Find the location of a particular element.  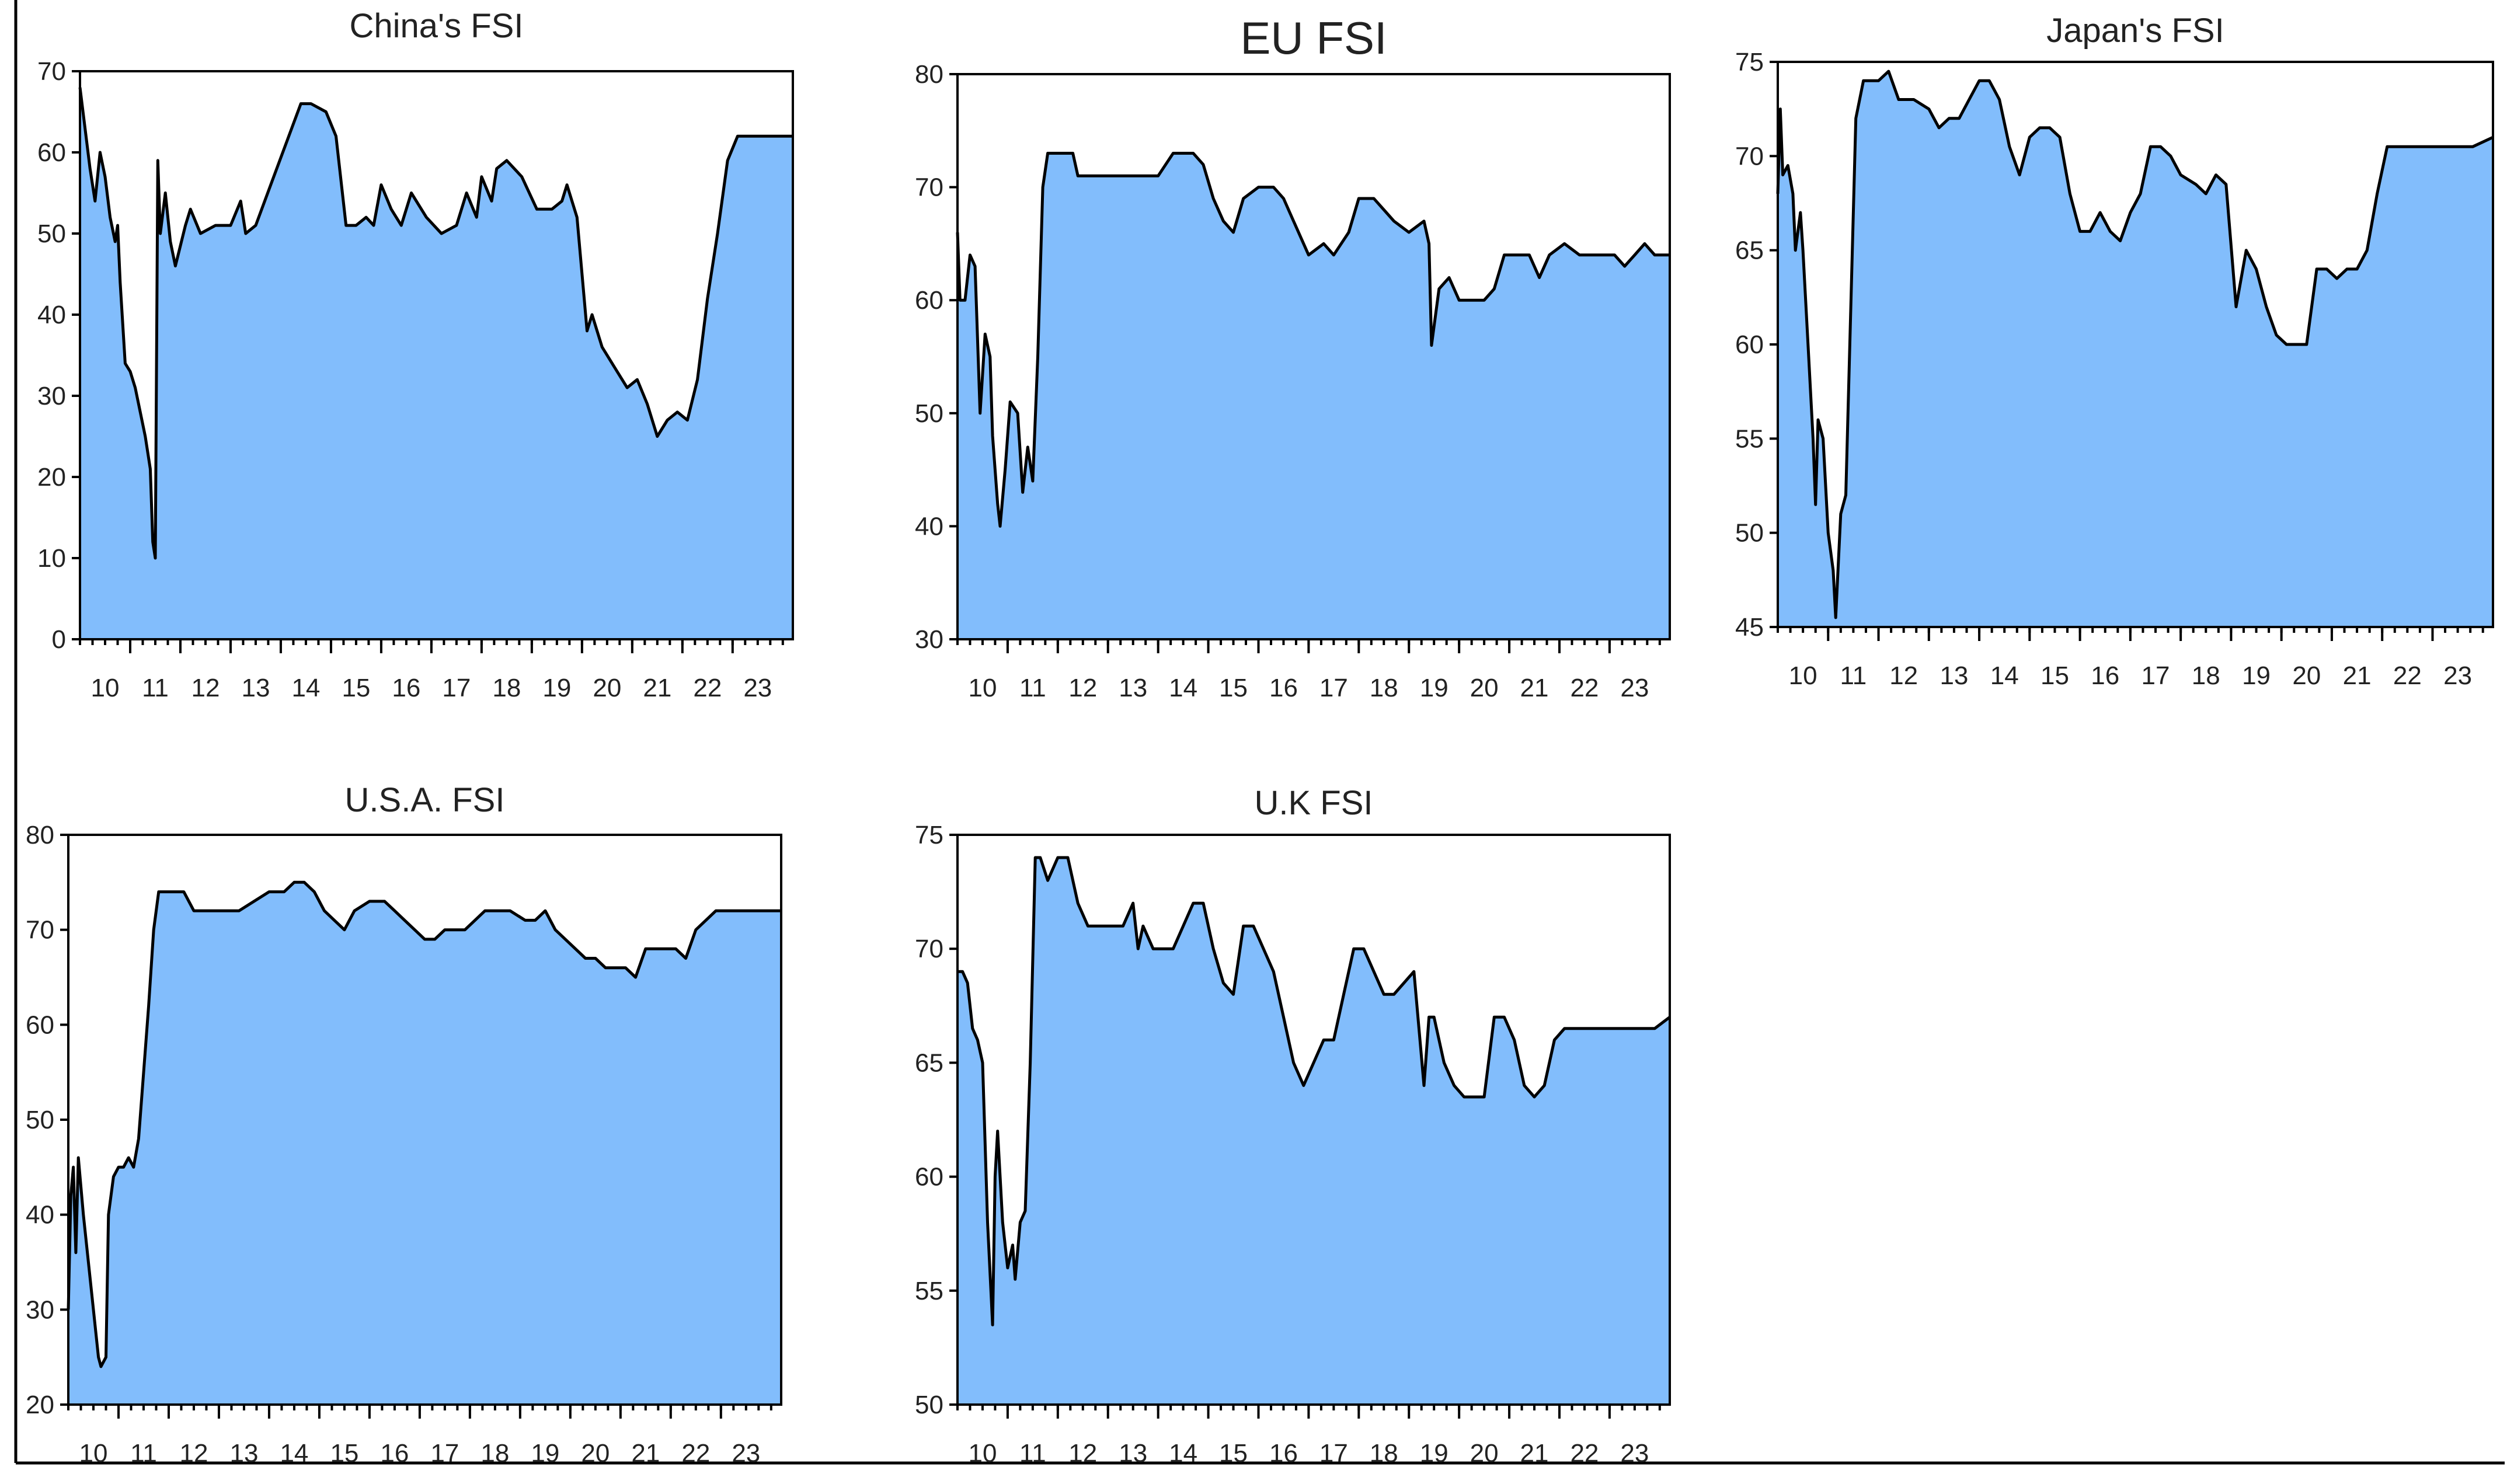

y-tick-label: 40 is located at coordinates (40, 1215).